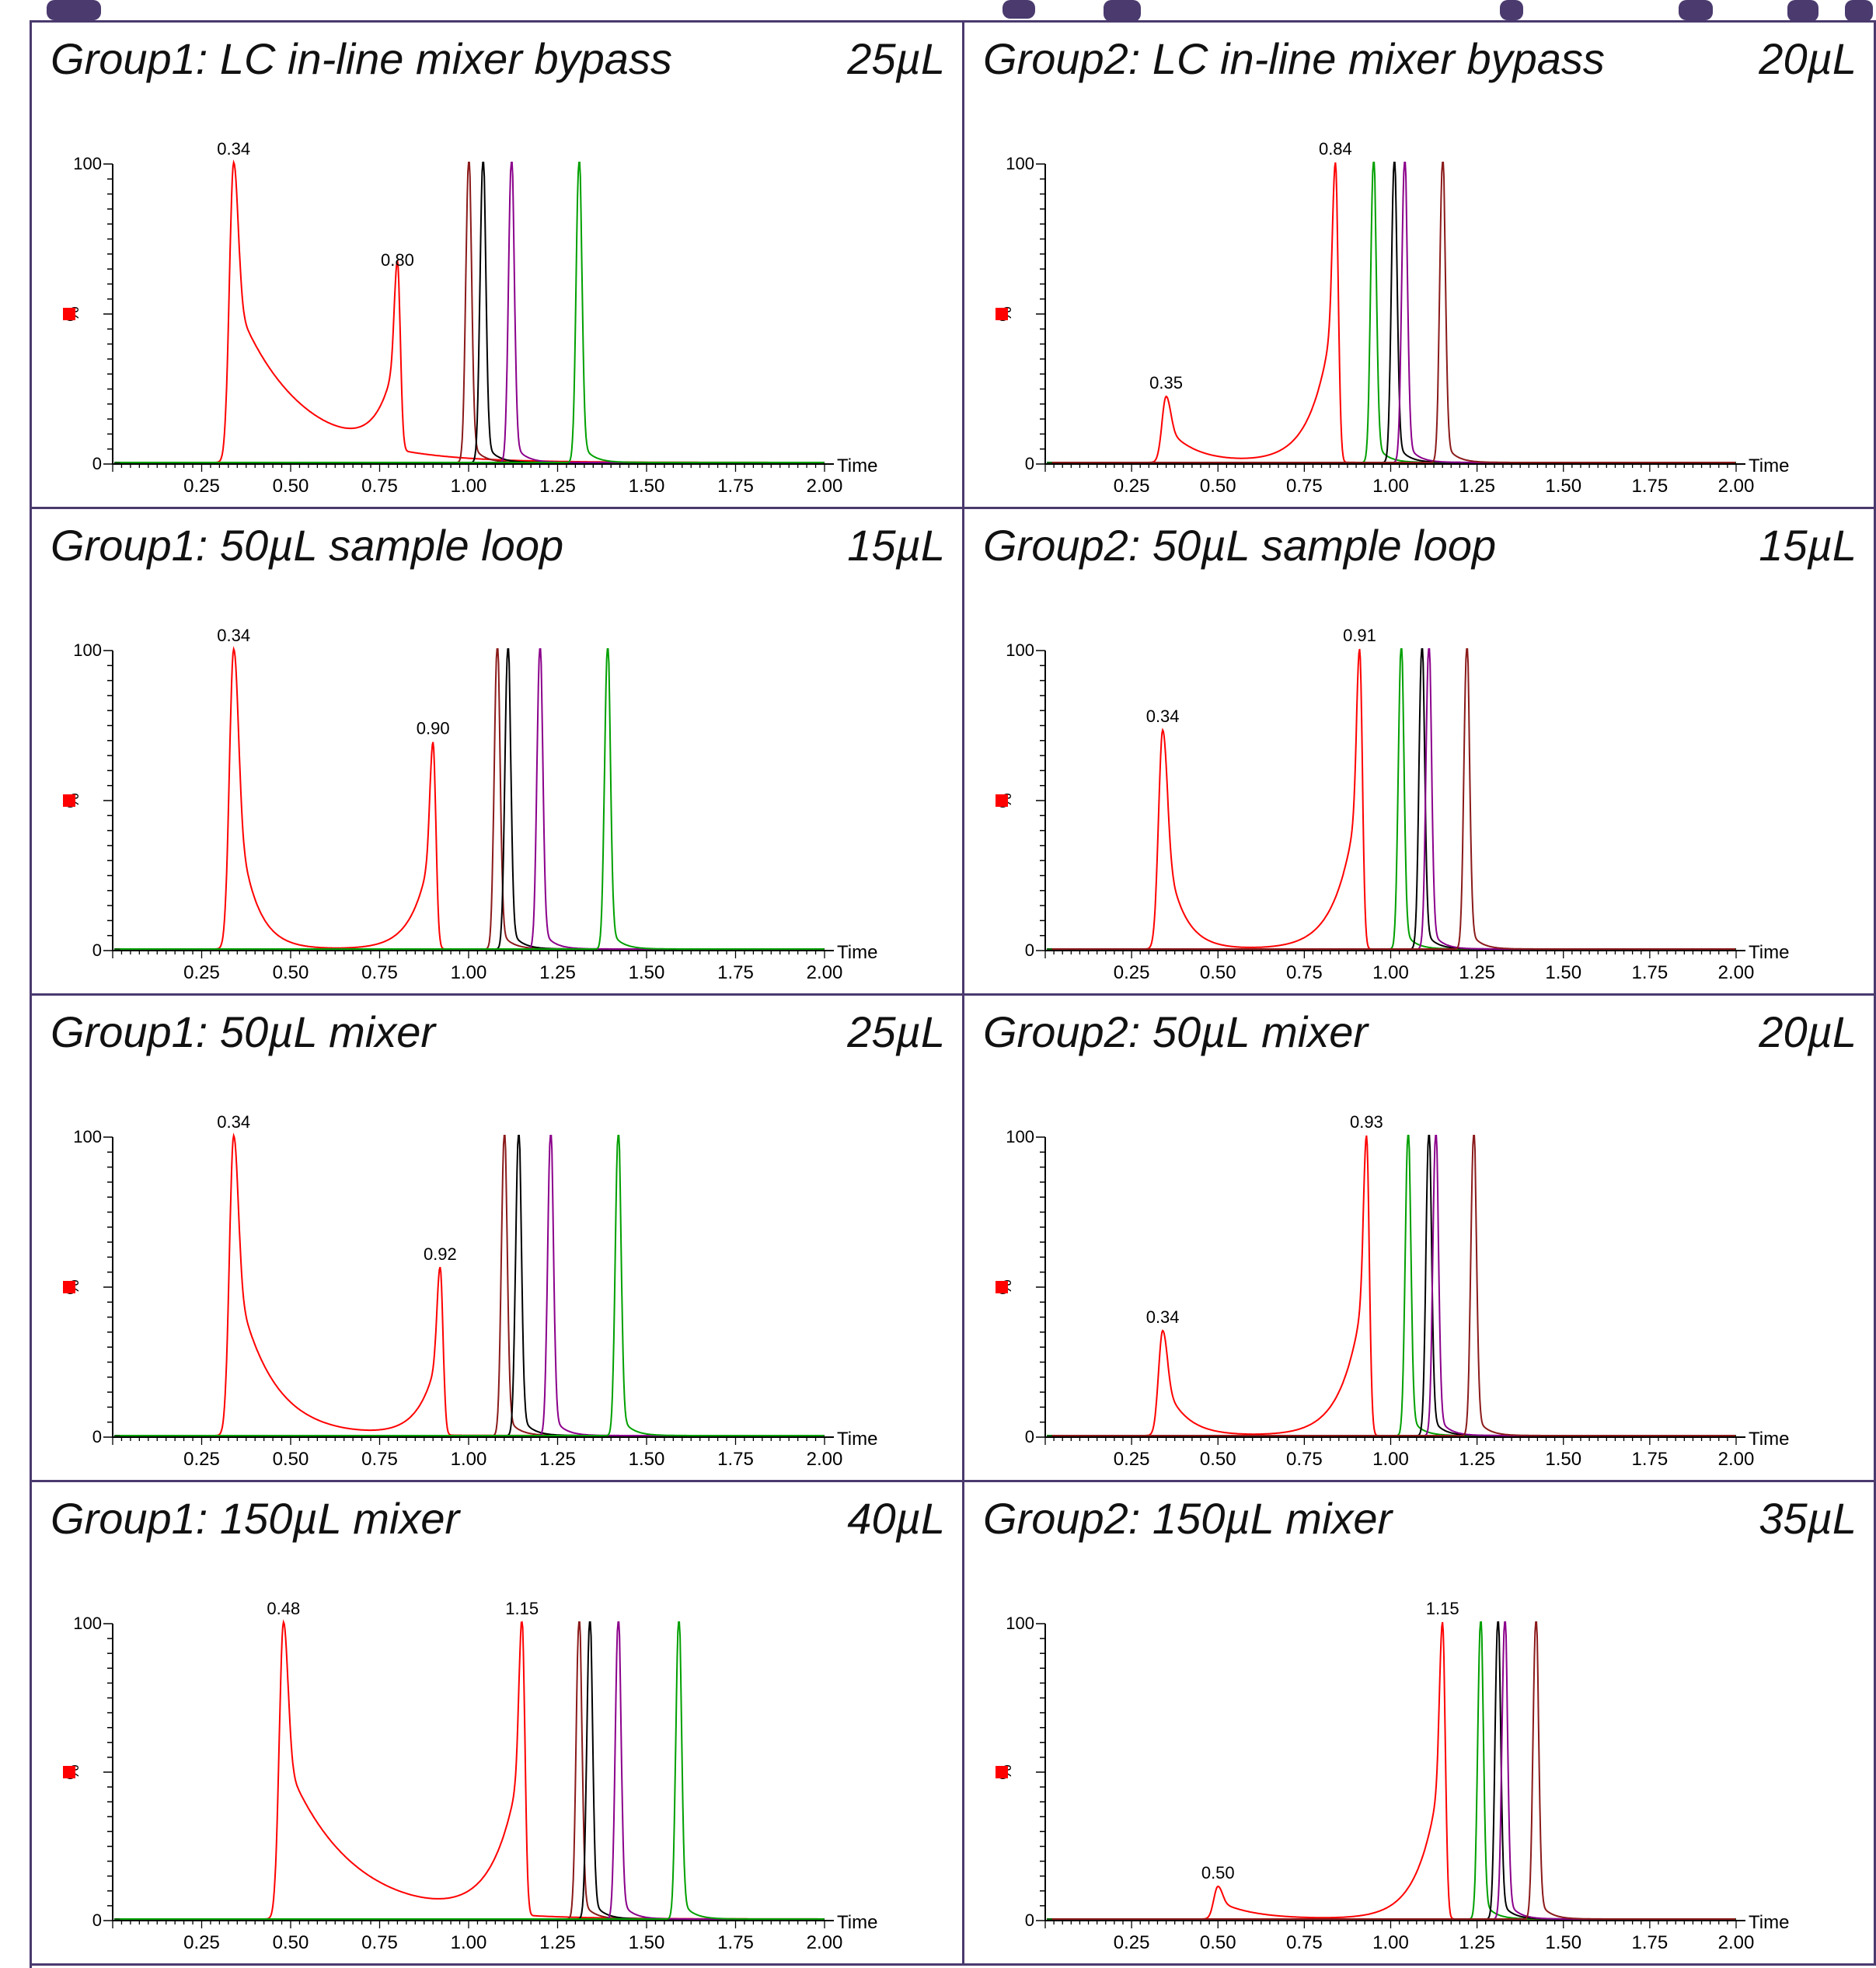  I want to click on peak-label: 0.91, so click(1360, 635).